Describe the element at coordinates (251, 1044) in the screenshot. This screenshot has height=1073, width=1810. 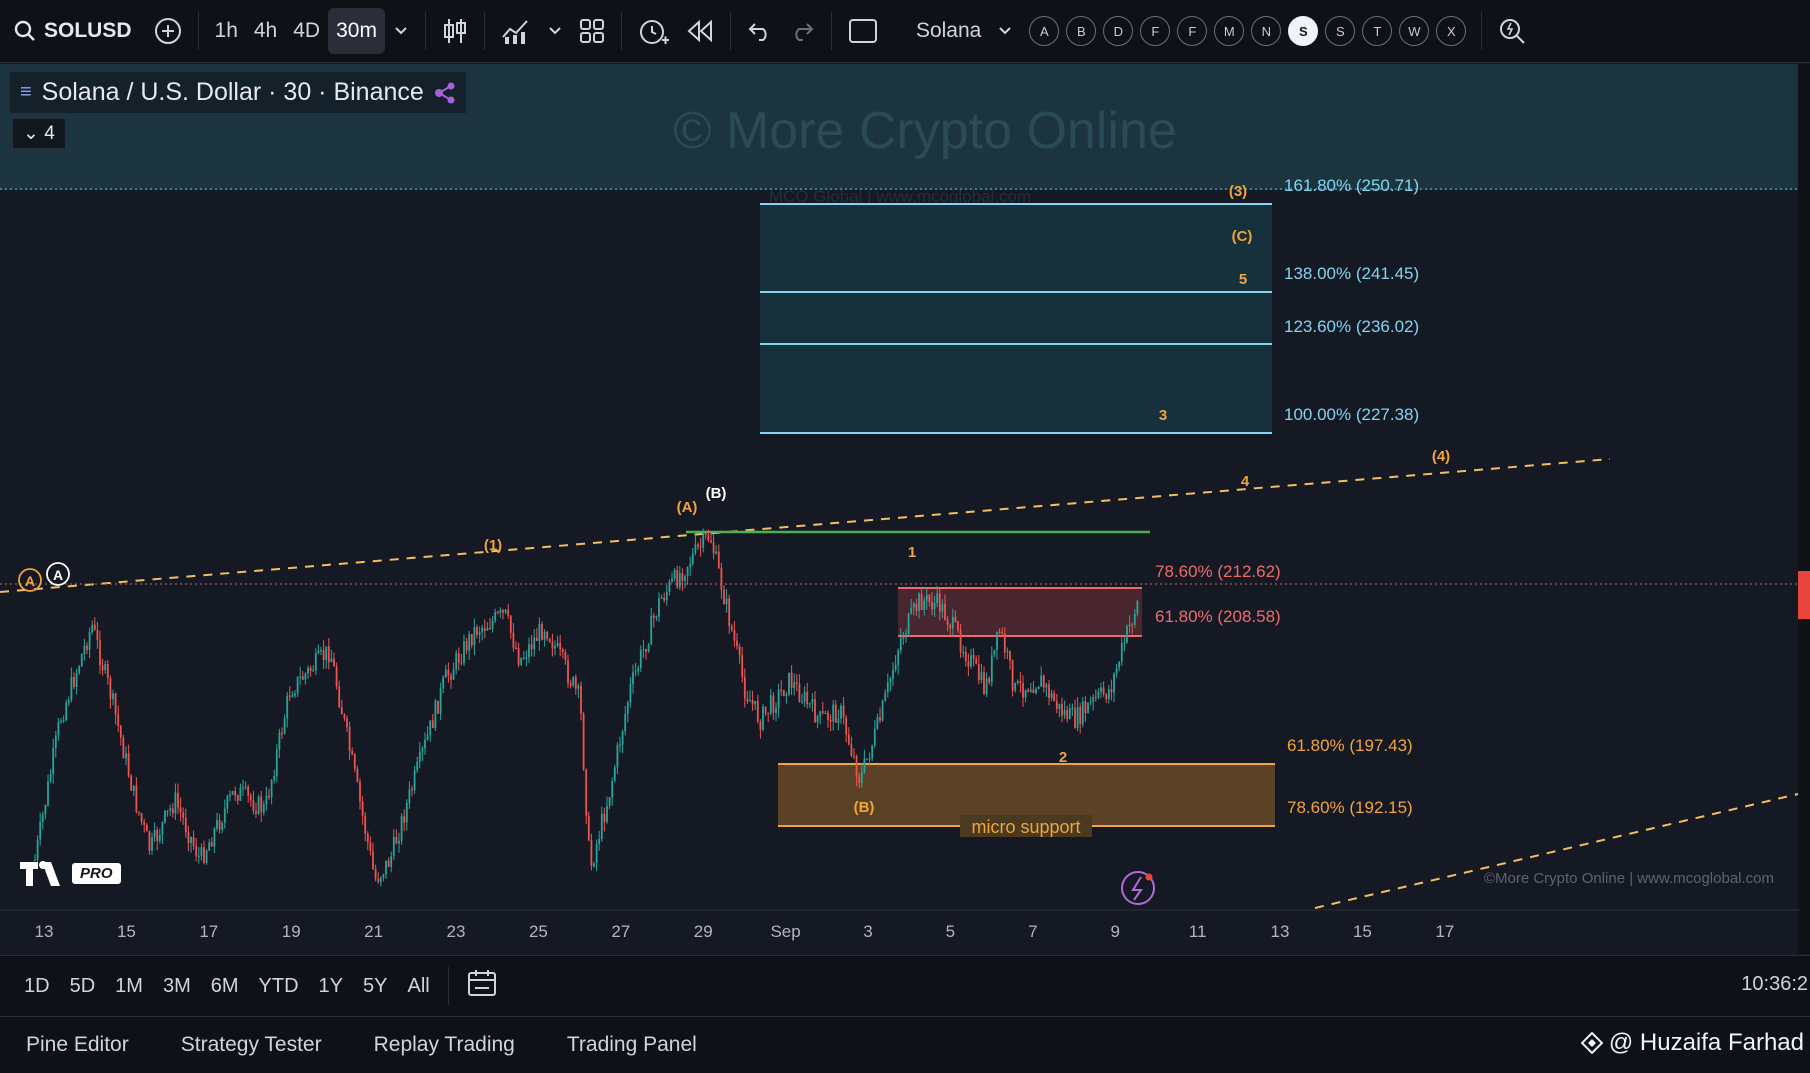
I see `tab-strategy-tester: Strategy Tester` at that location.